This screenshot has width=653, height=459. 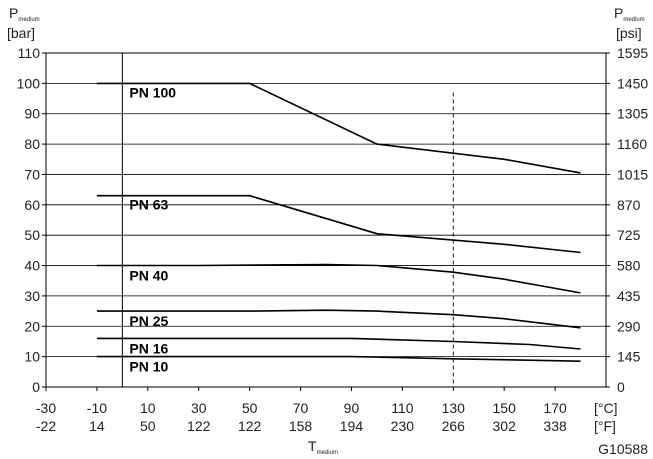 What do you see at coordinates (629, 205) in the screenshot?
I see `right-tick-label-870: 870` at bounding box center [629, 205].